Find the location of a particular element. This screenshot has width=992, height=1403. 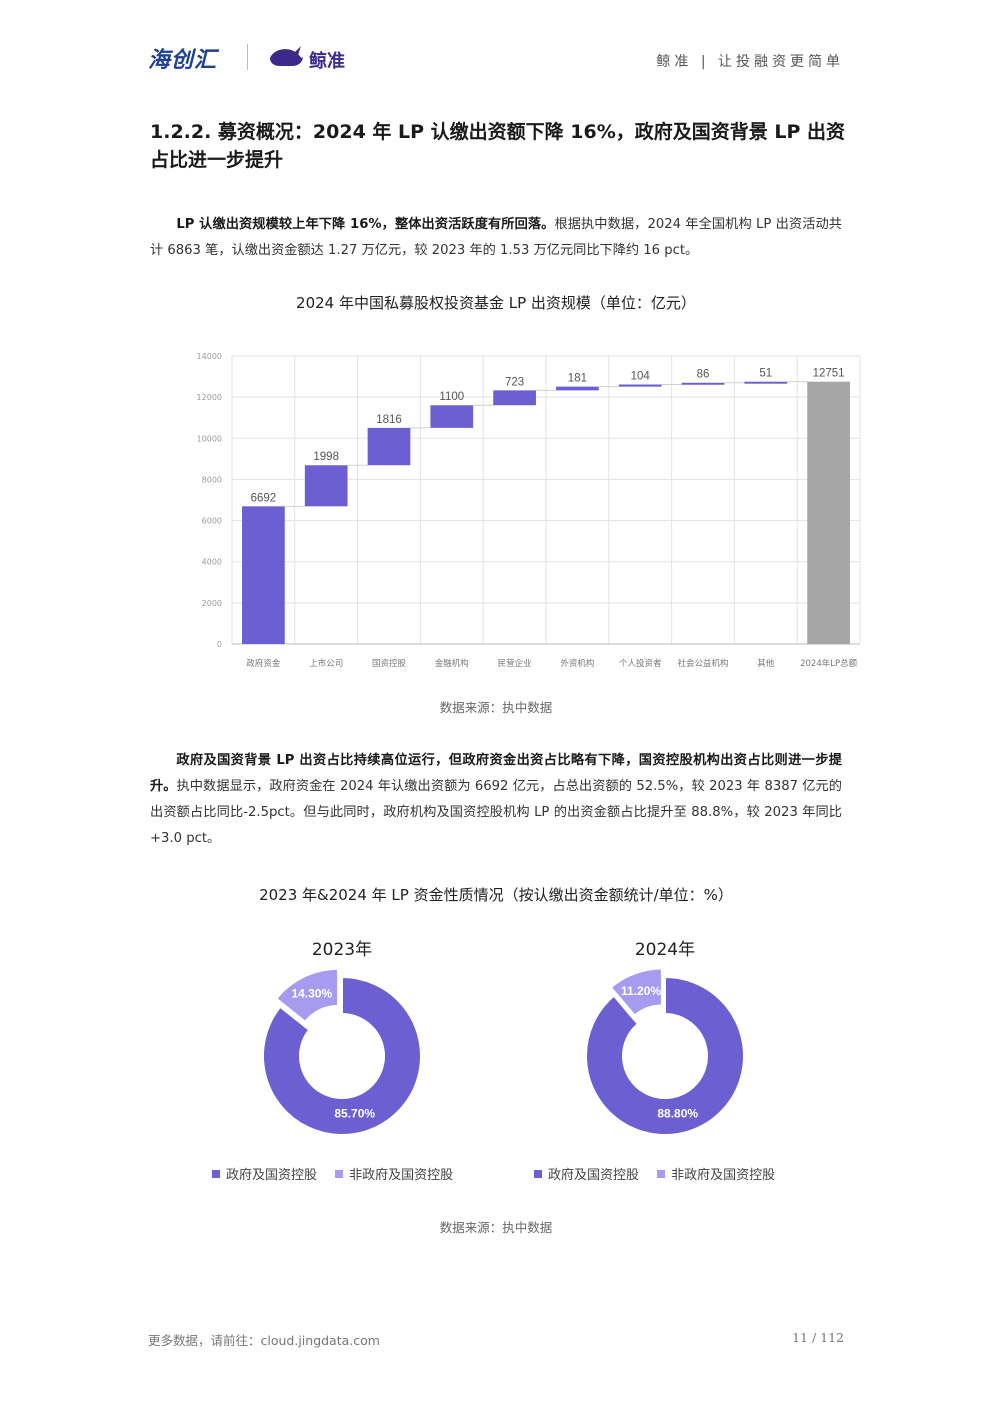

donut-value-label: 14.30% is located at coordinates (311, 993).